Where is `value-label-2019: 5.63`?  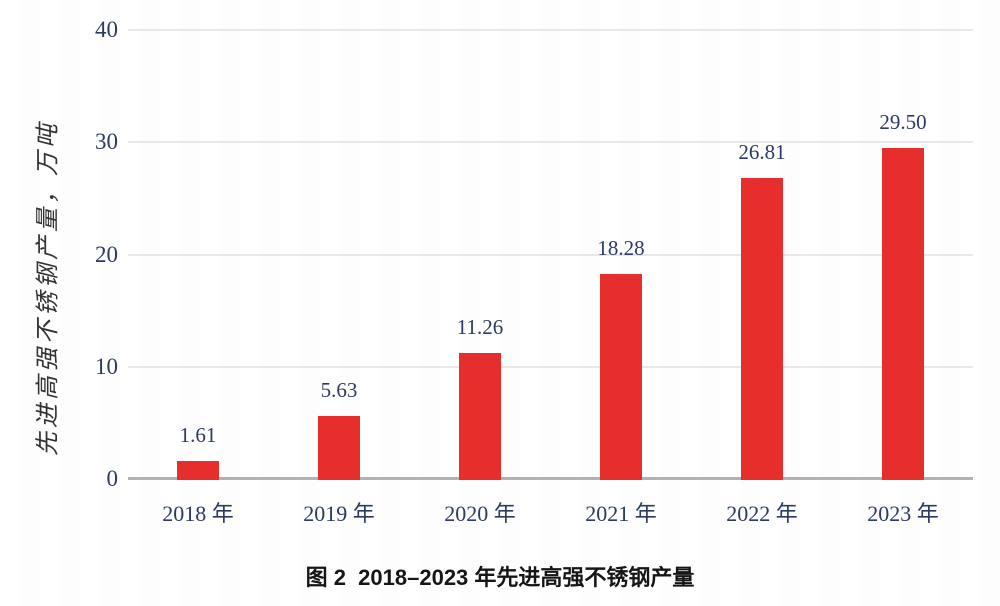
value-label-2019: 5.63 is located at coordinates (339, 390).